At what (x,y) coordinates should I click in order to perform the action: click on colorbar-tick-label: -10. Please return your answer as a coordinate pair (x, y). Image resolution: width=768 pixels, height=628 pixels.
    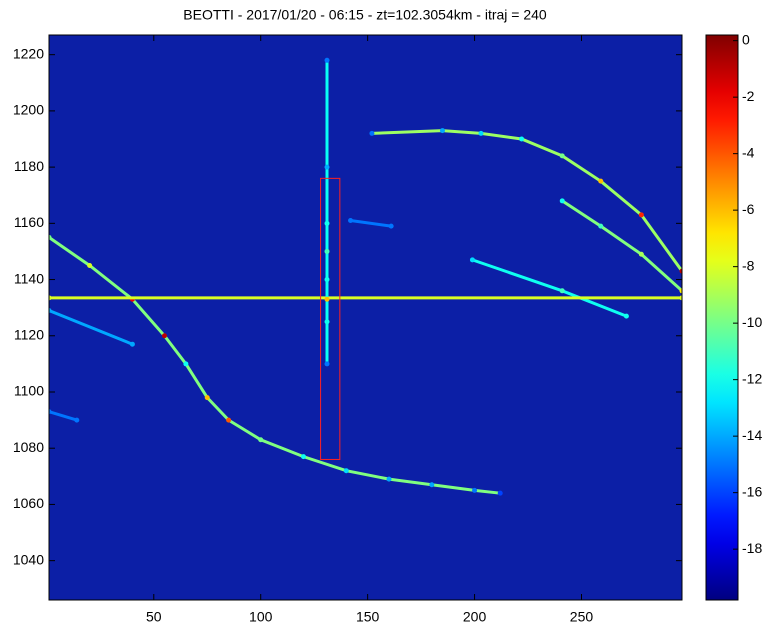
    Looking at the image, I should click on (752, 322).